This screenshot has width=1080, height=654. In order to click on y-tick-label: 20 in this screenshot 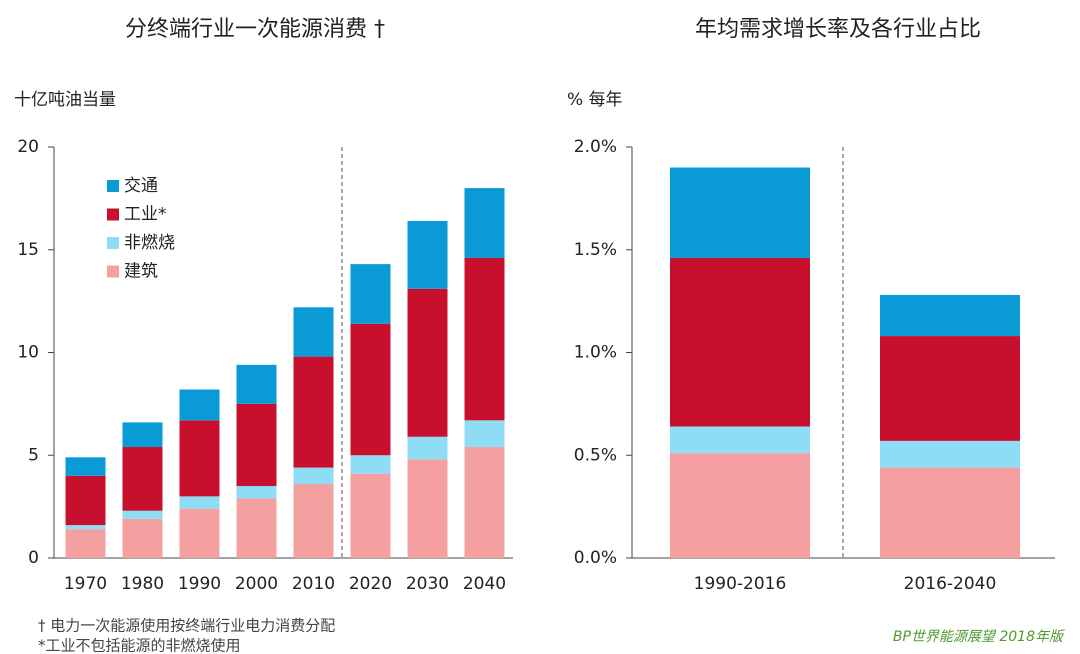, I will do `click(28, 147)`.